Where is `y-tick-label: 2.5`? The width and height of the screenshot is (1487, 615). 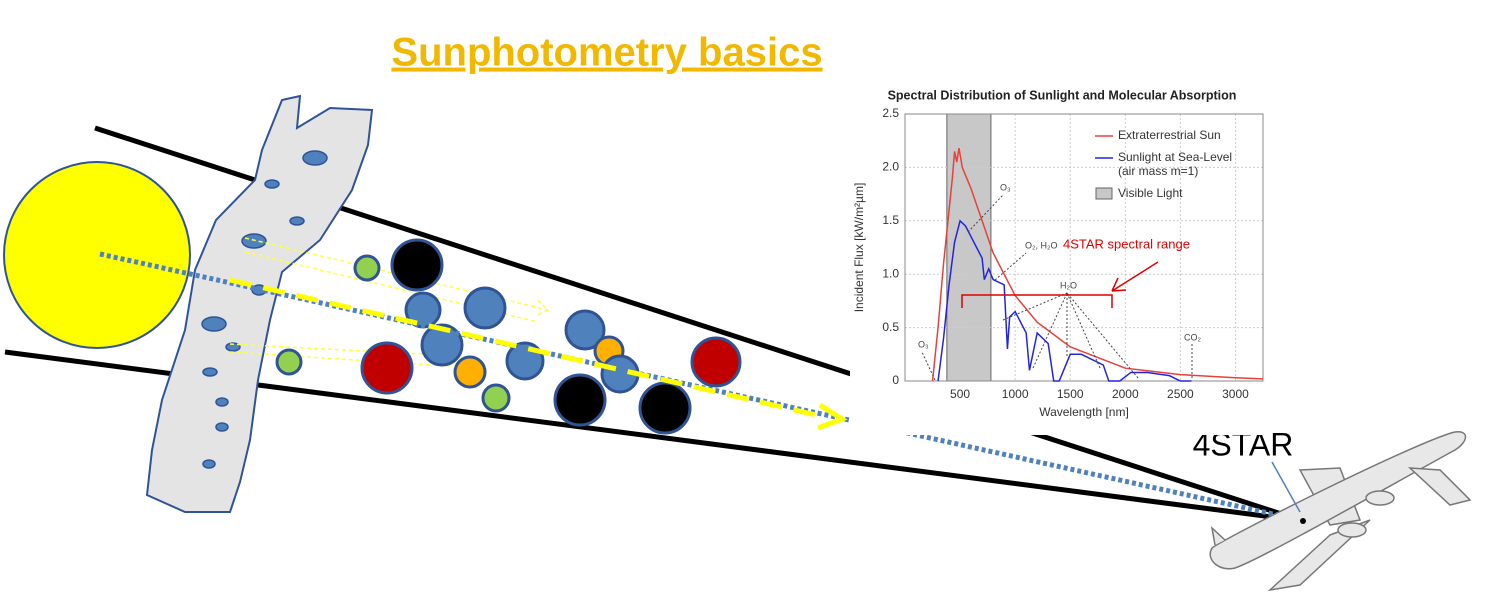
y-tick-label: 2.5 is located at coordinates (890, 113).